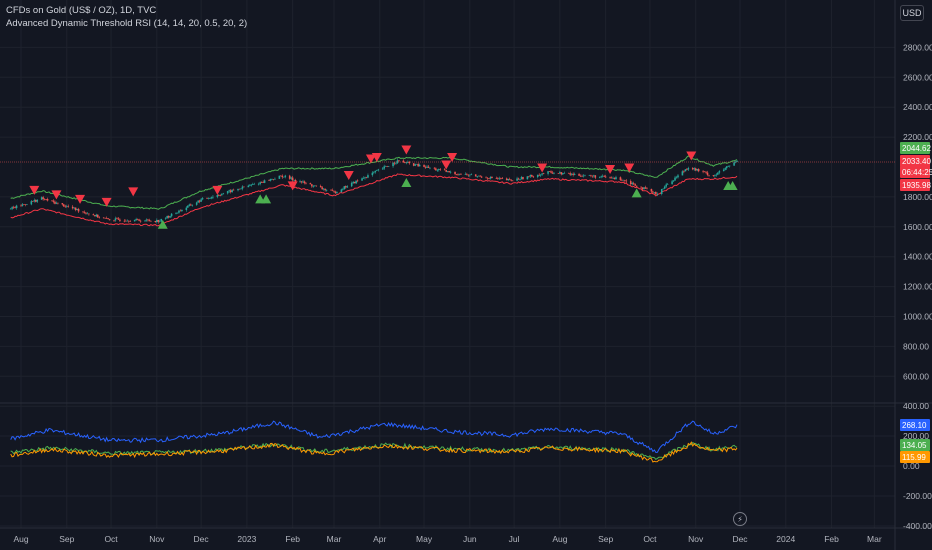 This screenshot has width=932, height=550. I want to click on upper-band-line, so click(374, 182).